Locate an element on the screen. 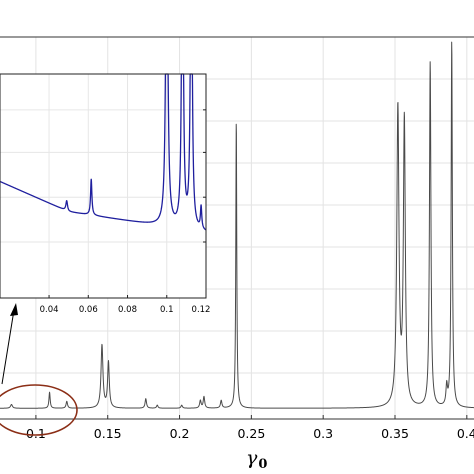 The image size is (474, 474). main-x-tick-label: 0.35 is located at coordinates (395, 433).